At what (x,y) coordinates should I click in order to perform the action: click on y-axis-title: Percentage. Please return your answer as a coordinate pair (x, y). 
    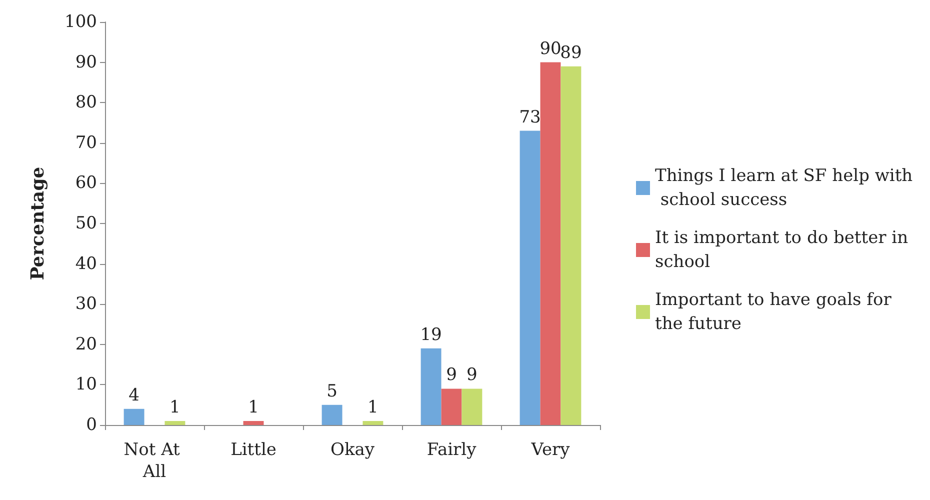
    Looking at the image, I should click on (38, 223).